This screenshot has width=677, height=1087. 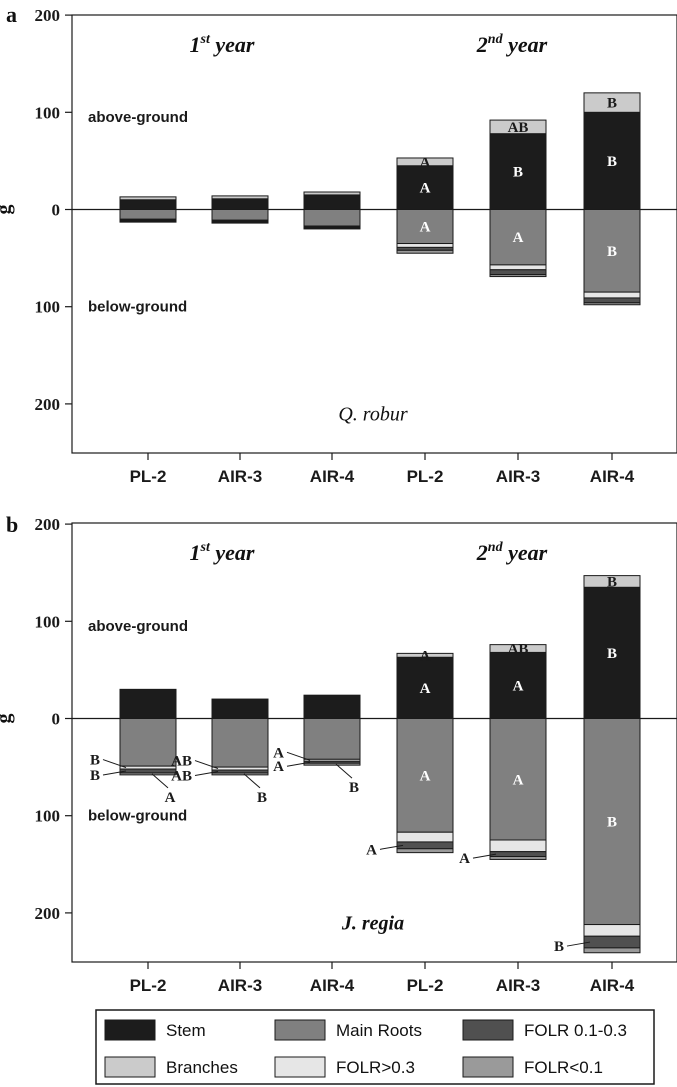 I want to click on legend-swatch-branches, so click(x=130, y=1067).